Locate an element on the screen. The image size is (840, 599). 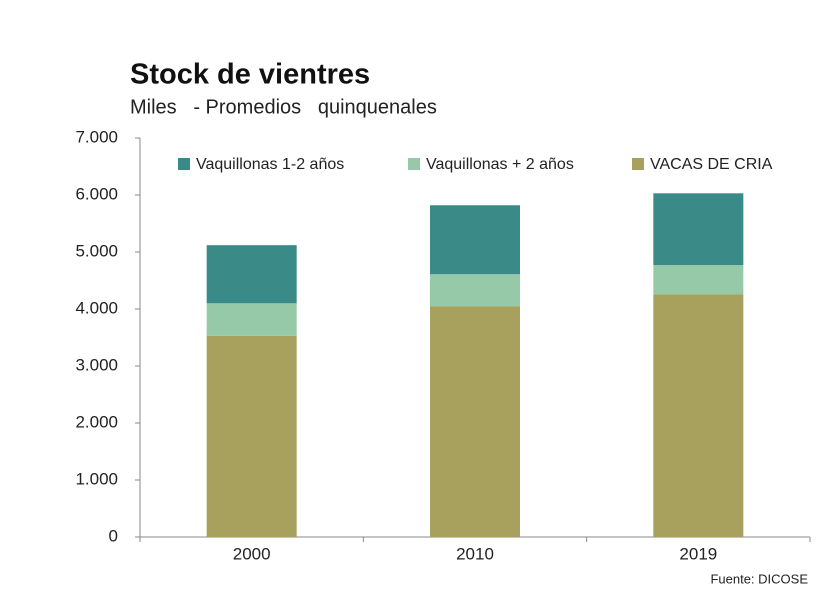
y-tick-label: 2.000 is located at coordinates (96, 421).